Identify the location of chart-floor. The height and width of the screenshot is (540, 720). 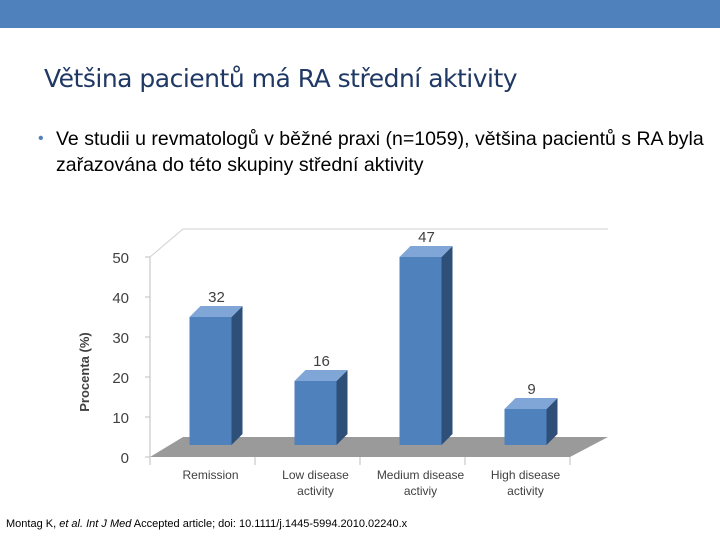
(379, 447).